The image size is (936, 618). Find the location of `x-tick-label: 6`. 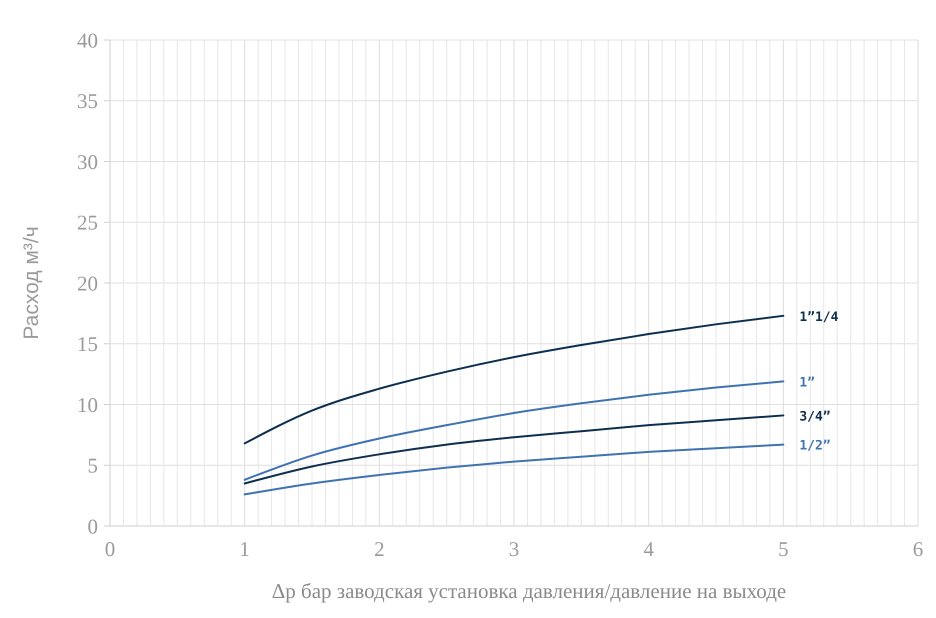

x-tick-label: 6 is located at coordinates (918, 549).